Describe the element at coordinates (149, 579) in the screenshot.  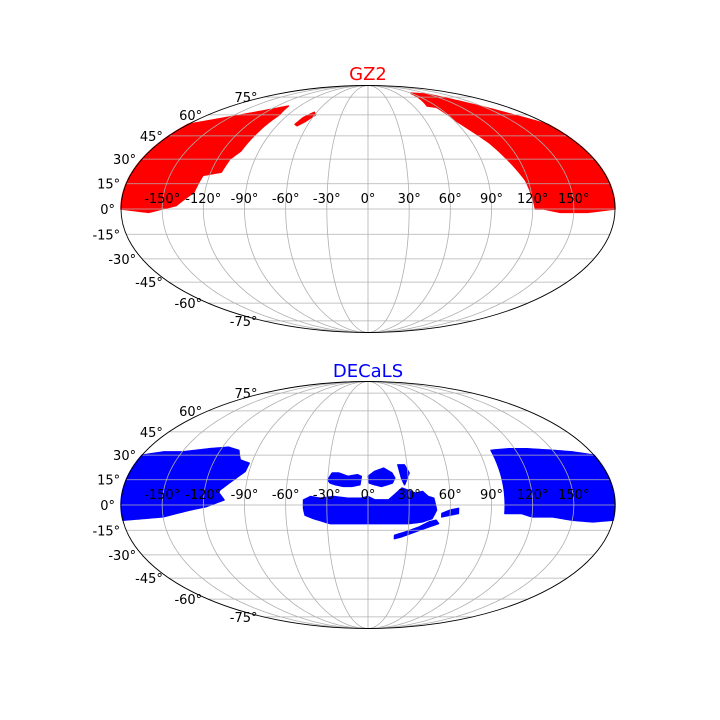
I see `decals-y-tick-label: -45°` at that location.